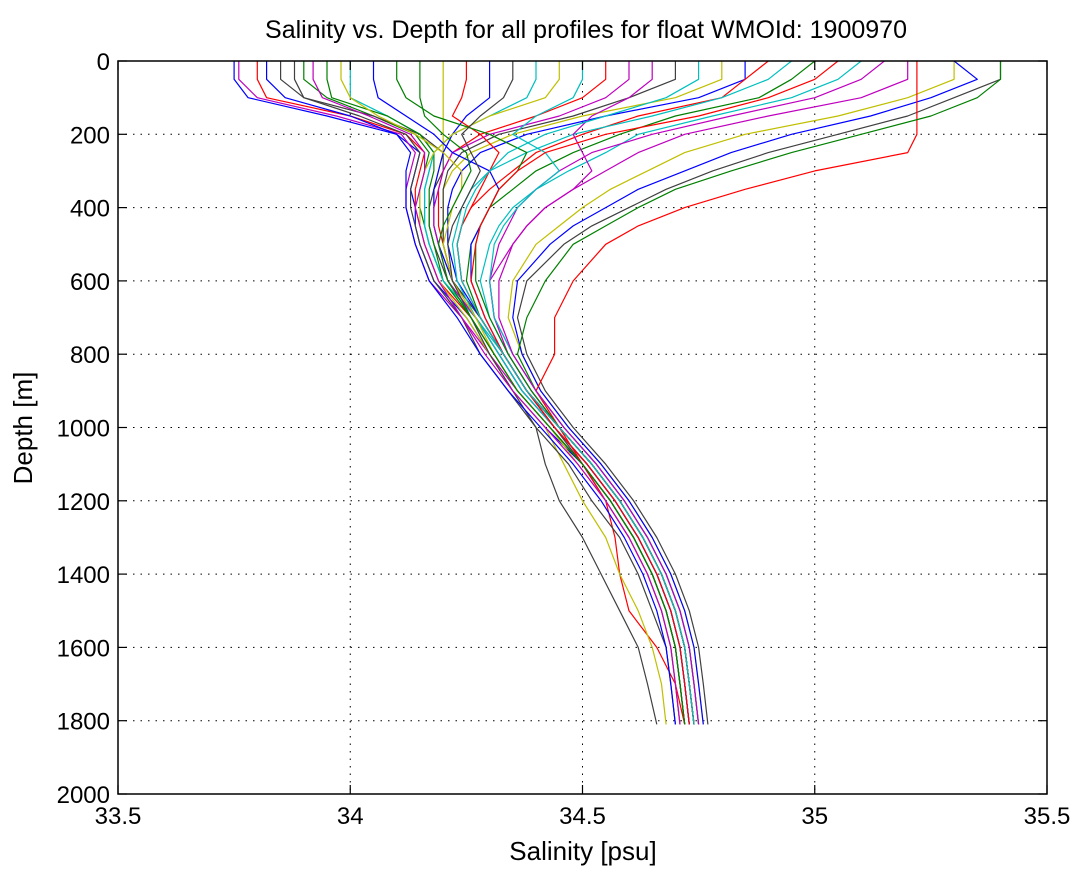  Describe the element at coordinates (23, 428) in the screenshot. I see `y-axis-label: Depth [m]` at that location.